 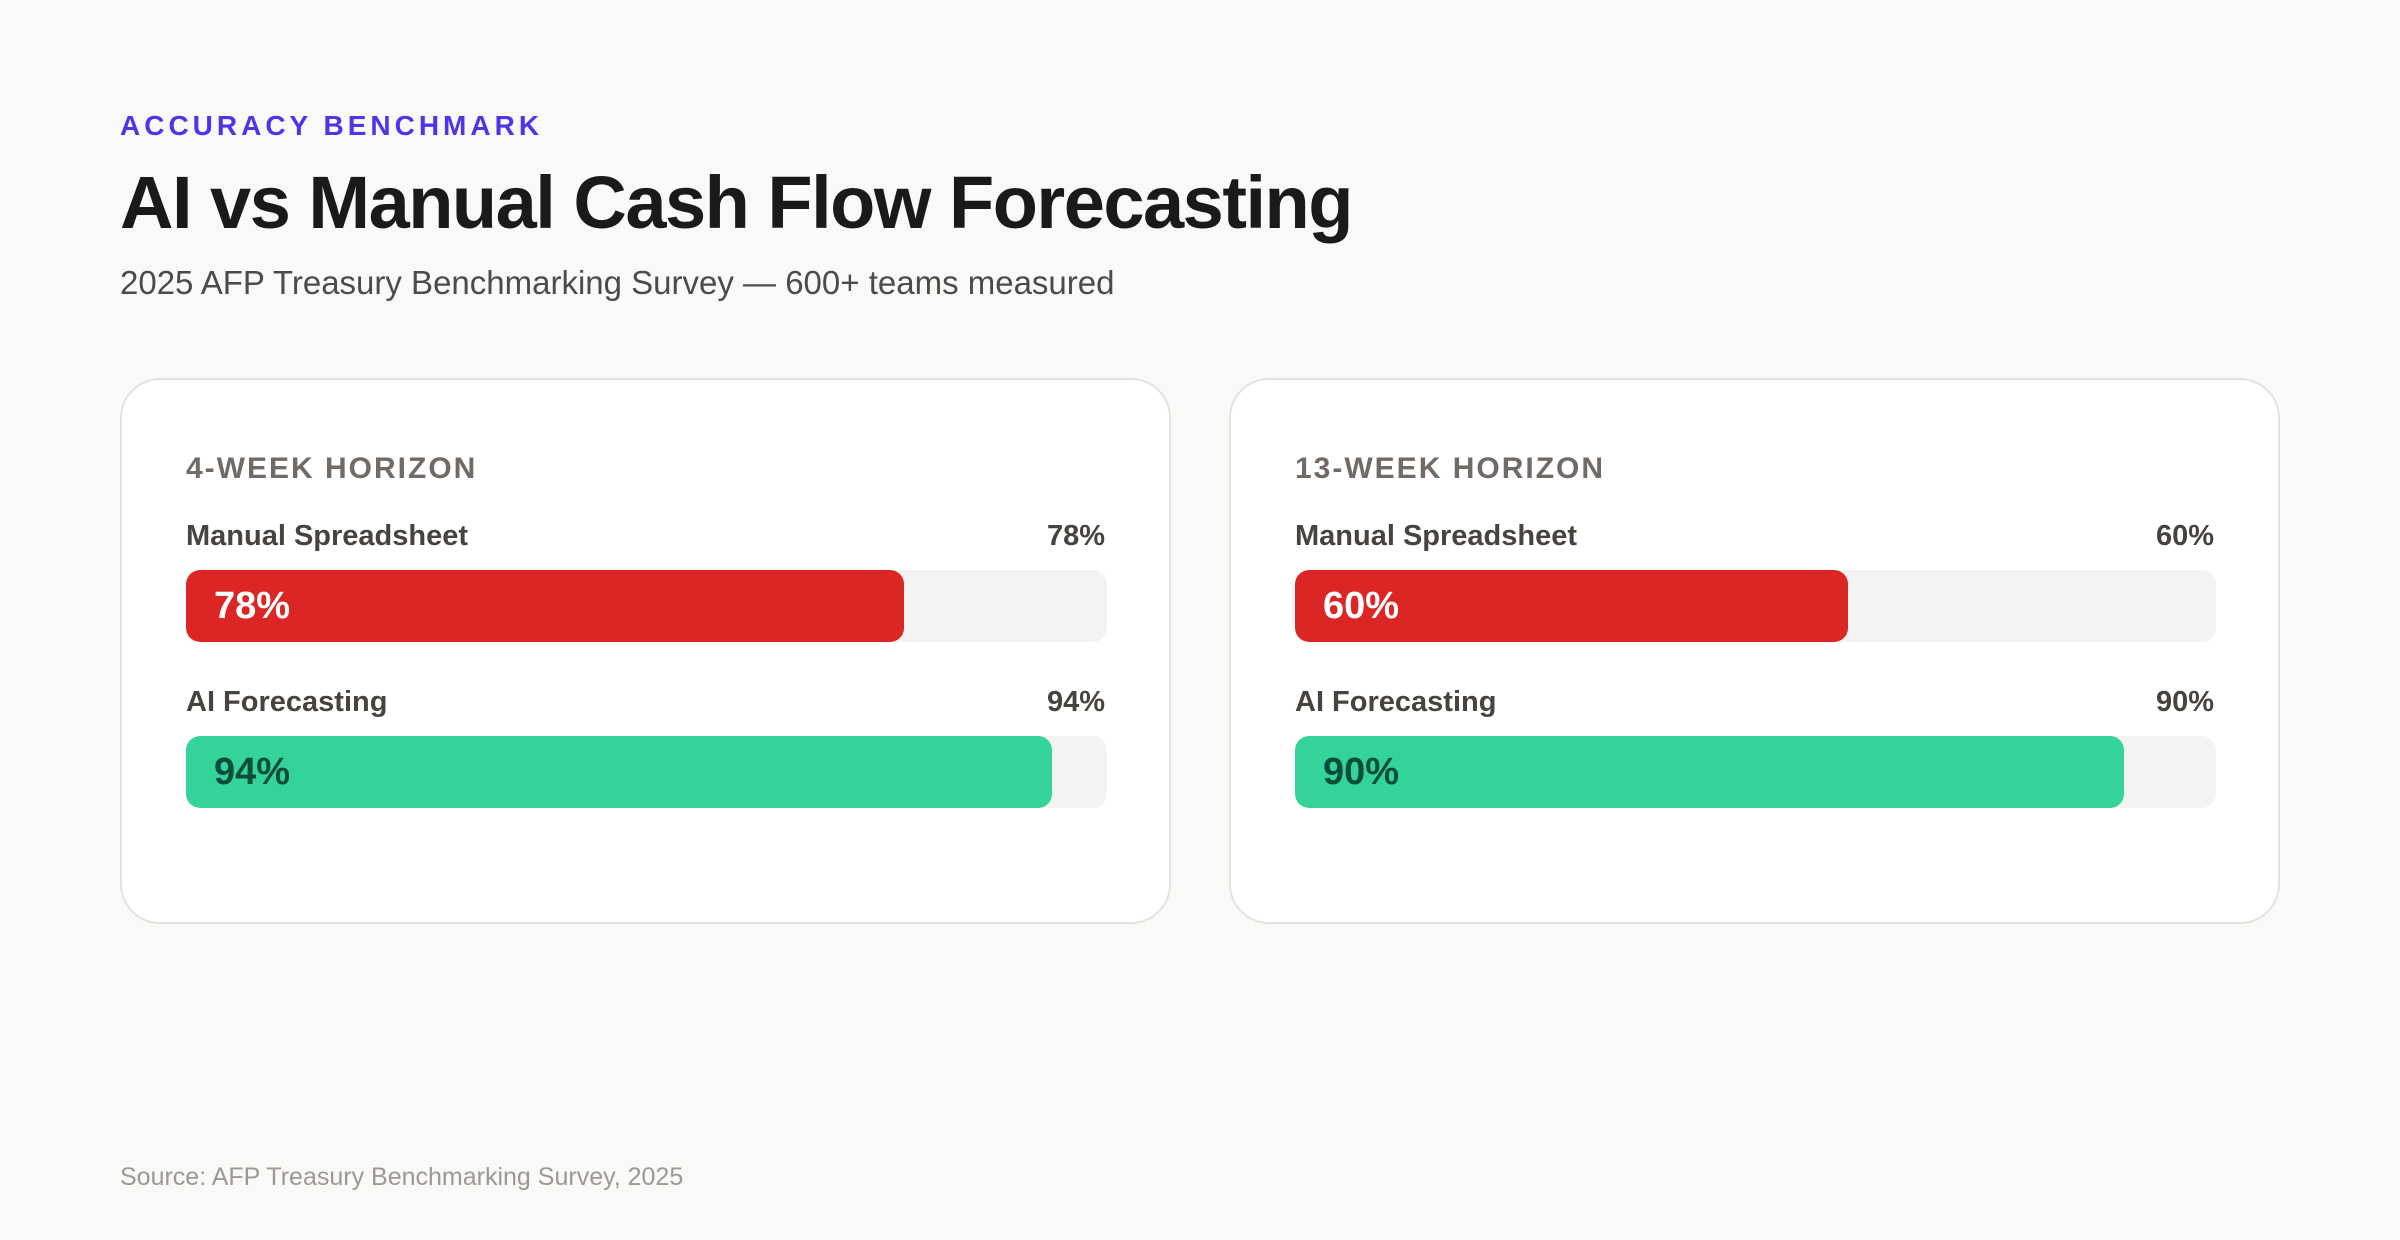 I want to click on bar-fill-label: 60%, so click(x=1361, y=606).